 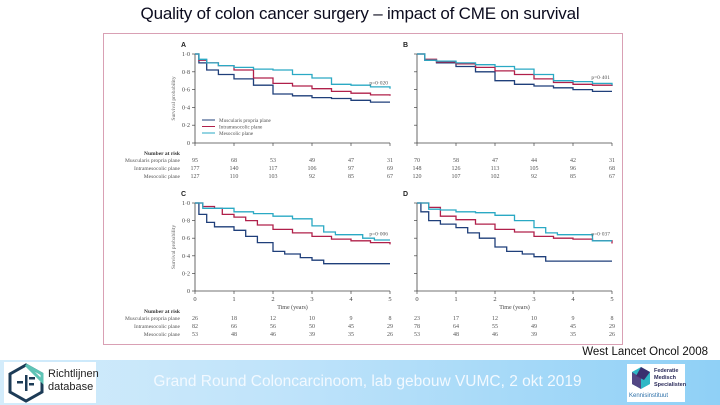 I want to click on at-risk-value-a: 95, so click(x=195, y=161).